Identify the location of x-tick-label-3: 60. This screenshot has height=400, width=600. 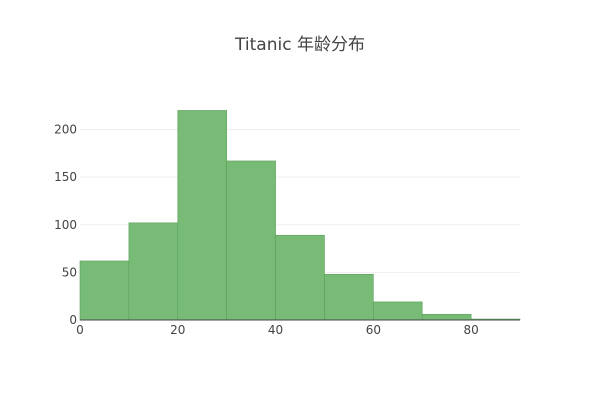
(373, 330).